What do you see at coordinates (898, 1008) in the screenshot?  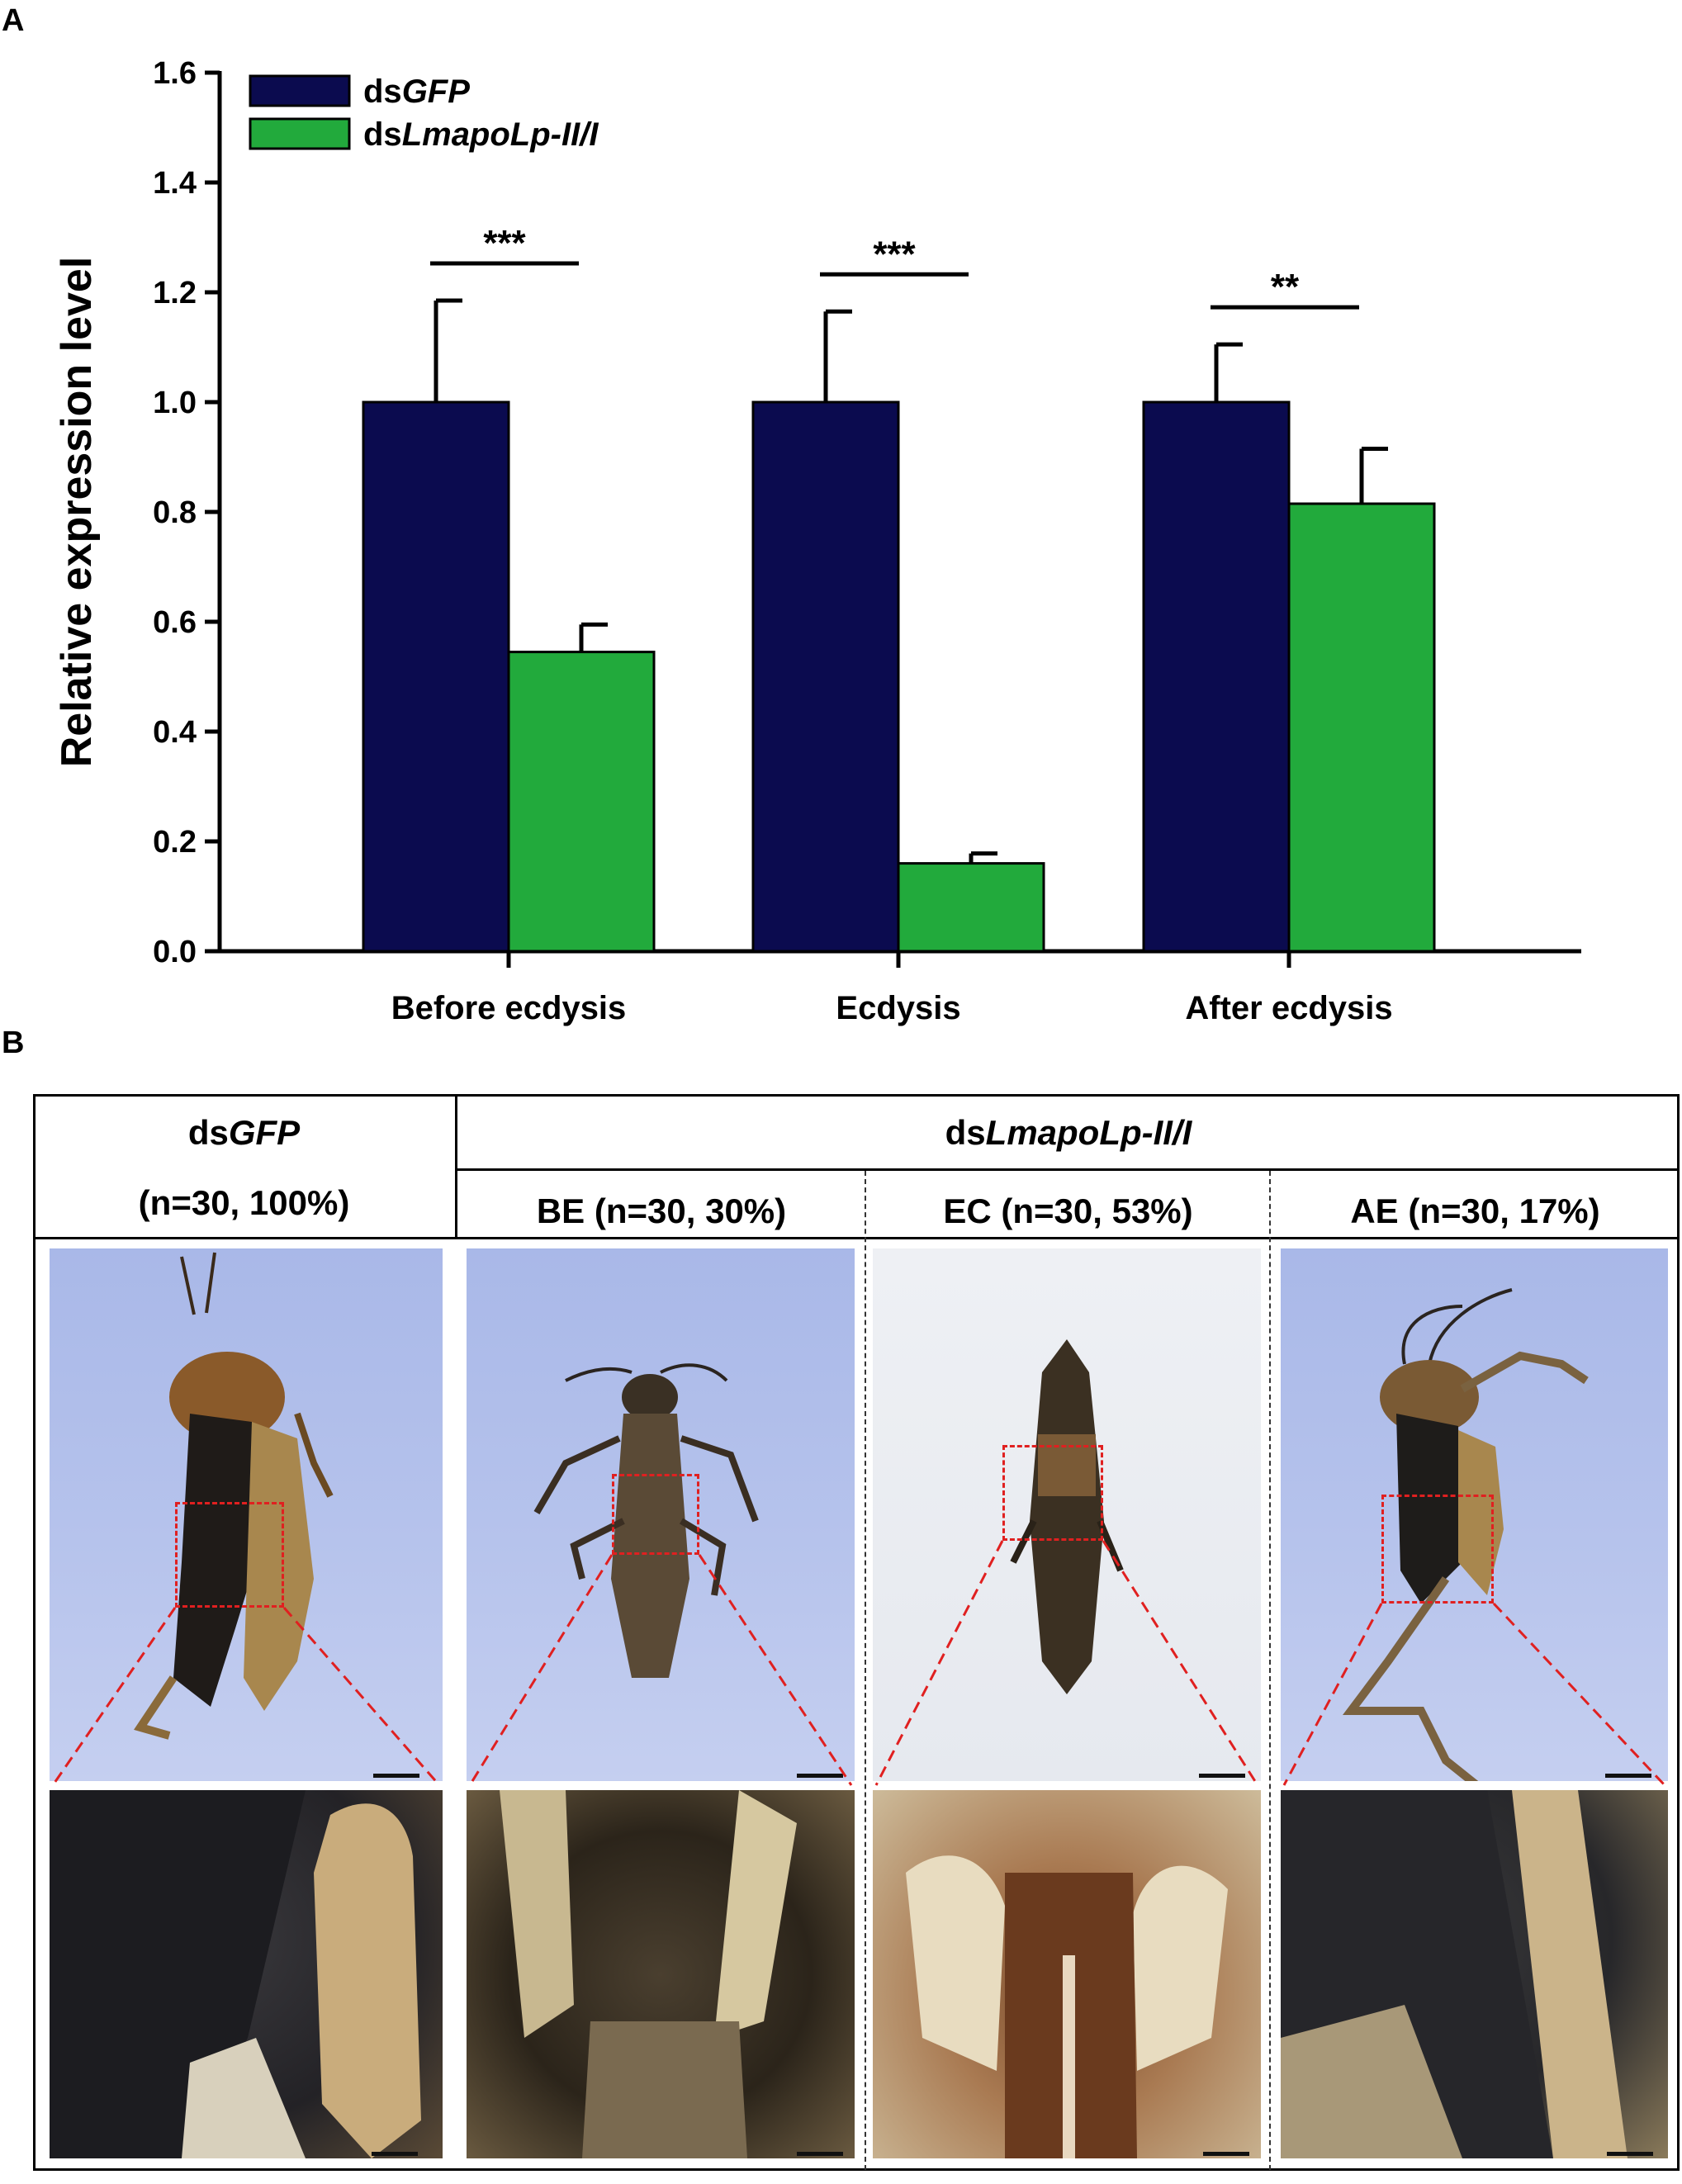 I see `x-tick-label: Ecdysis` at bounding box center [898, 1008].